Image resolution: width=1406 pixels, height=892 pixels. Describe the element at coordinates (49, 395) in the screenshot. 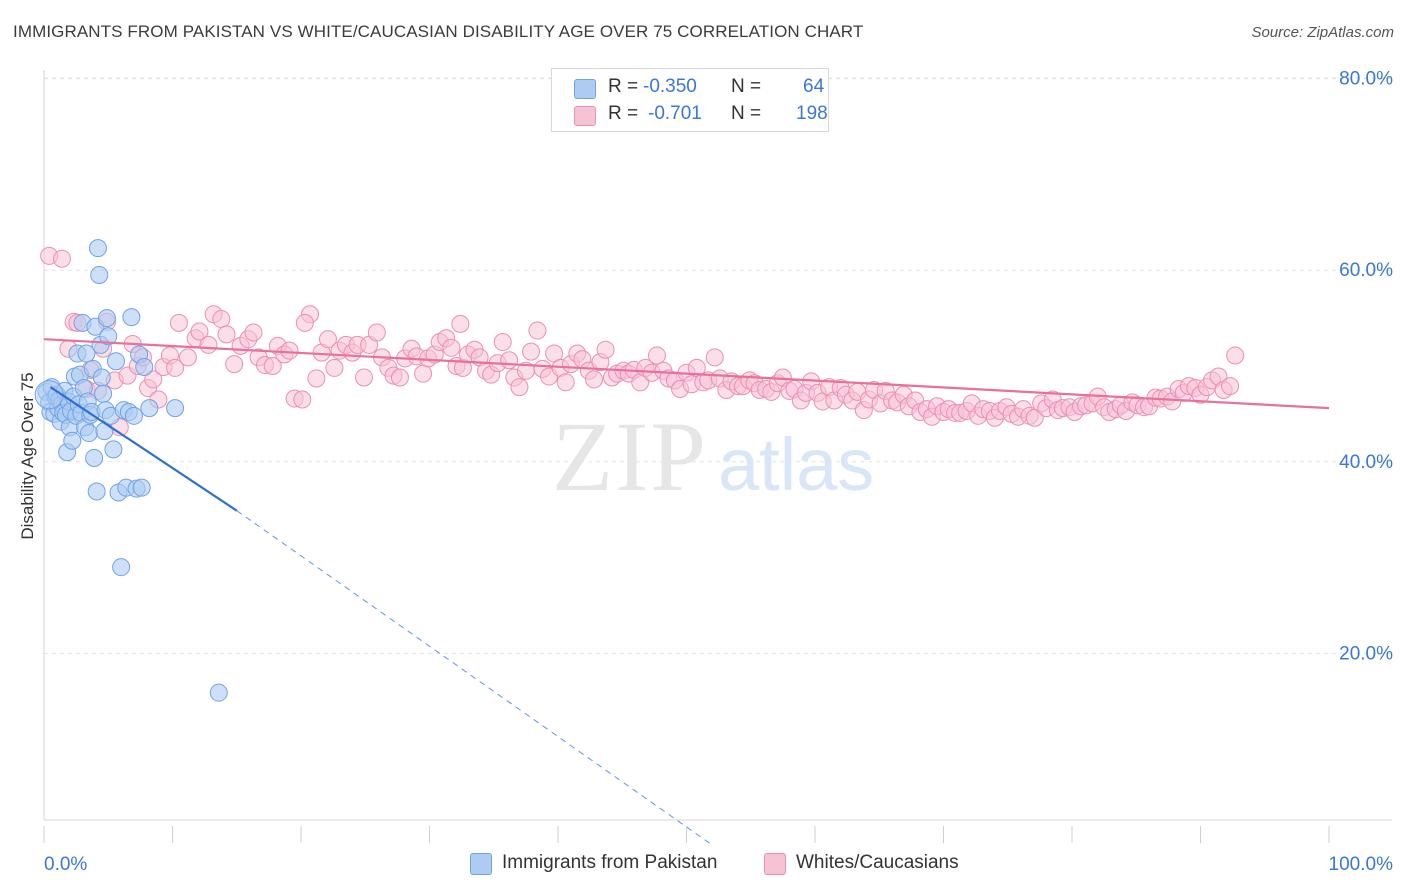

I see `pakistan-point-cluster` at that location.